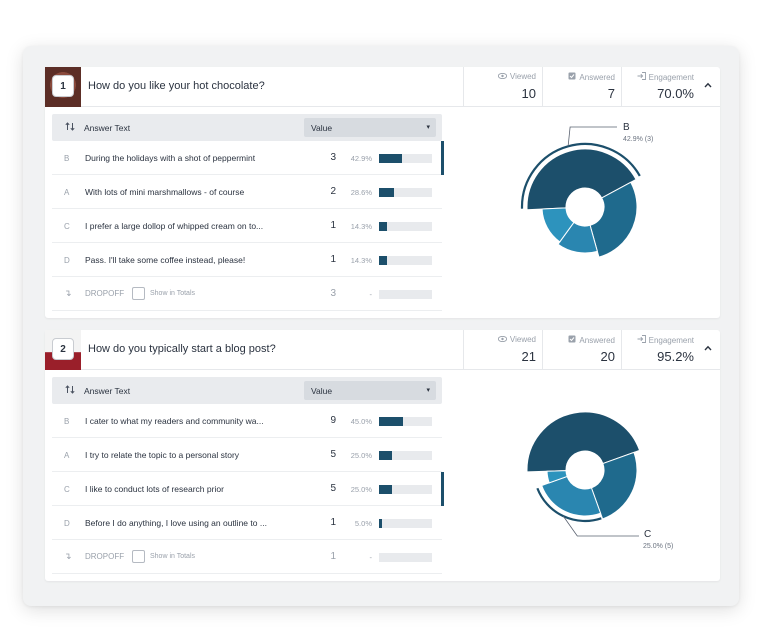 The height and width of the screenshot is (638, 762). Describe the element at coordinates (607, 356) in the screenshot. I see `answered-count: 20` at that location.